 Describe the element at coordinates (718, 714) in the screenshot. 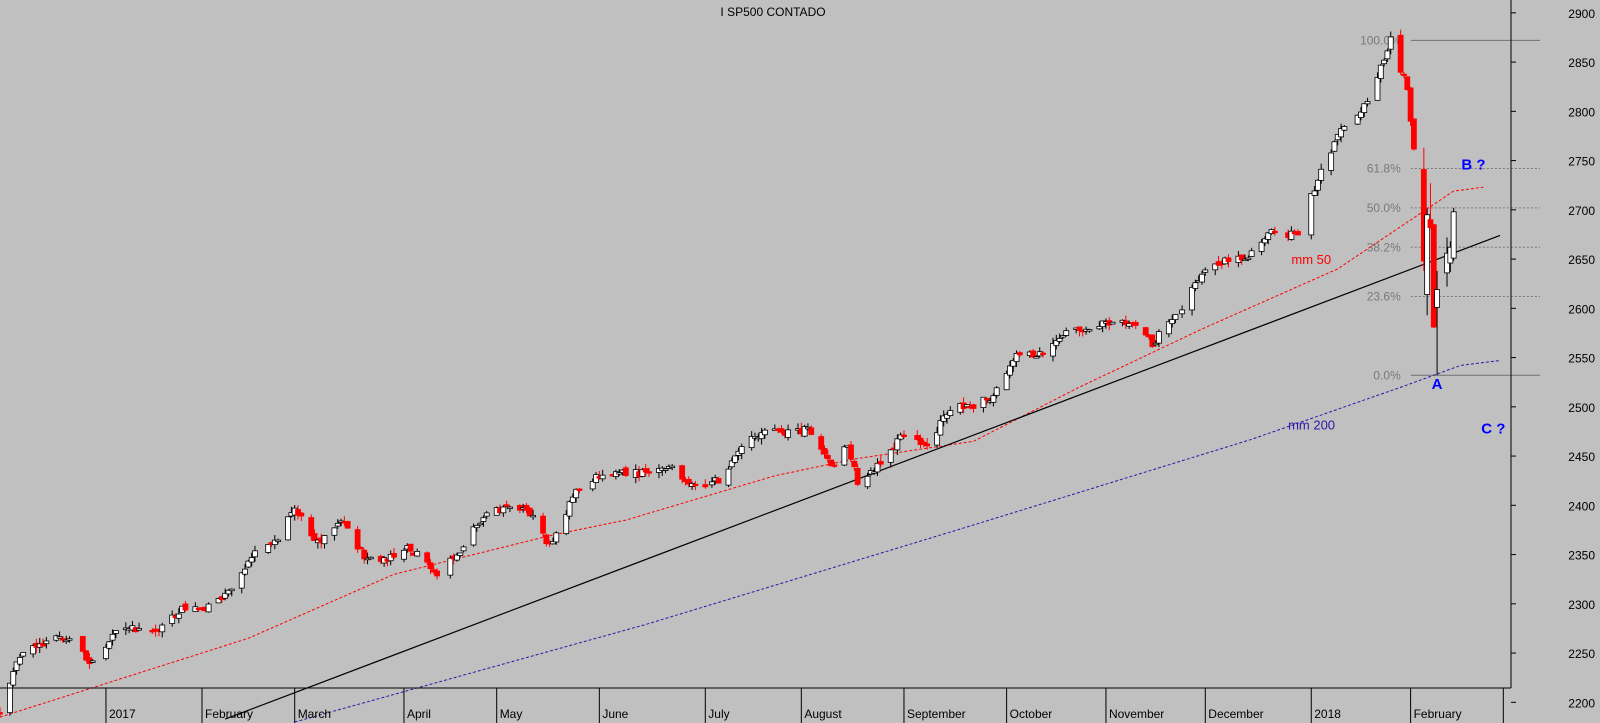

I see `x-tick-label: July` at that location.